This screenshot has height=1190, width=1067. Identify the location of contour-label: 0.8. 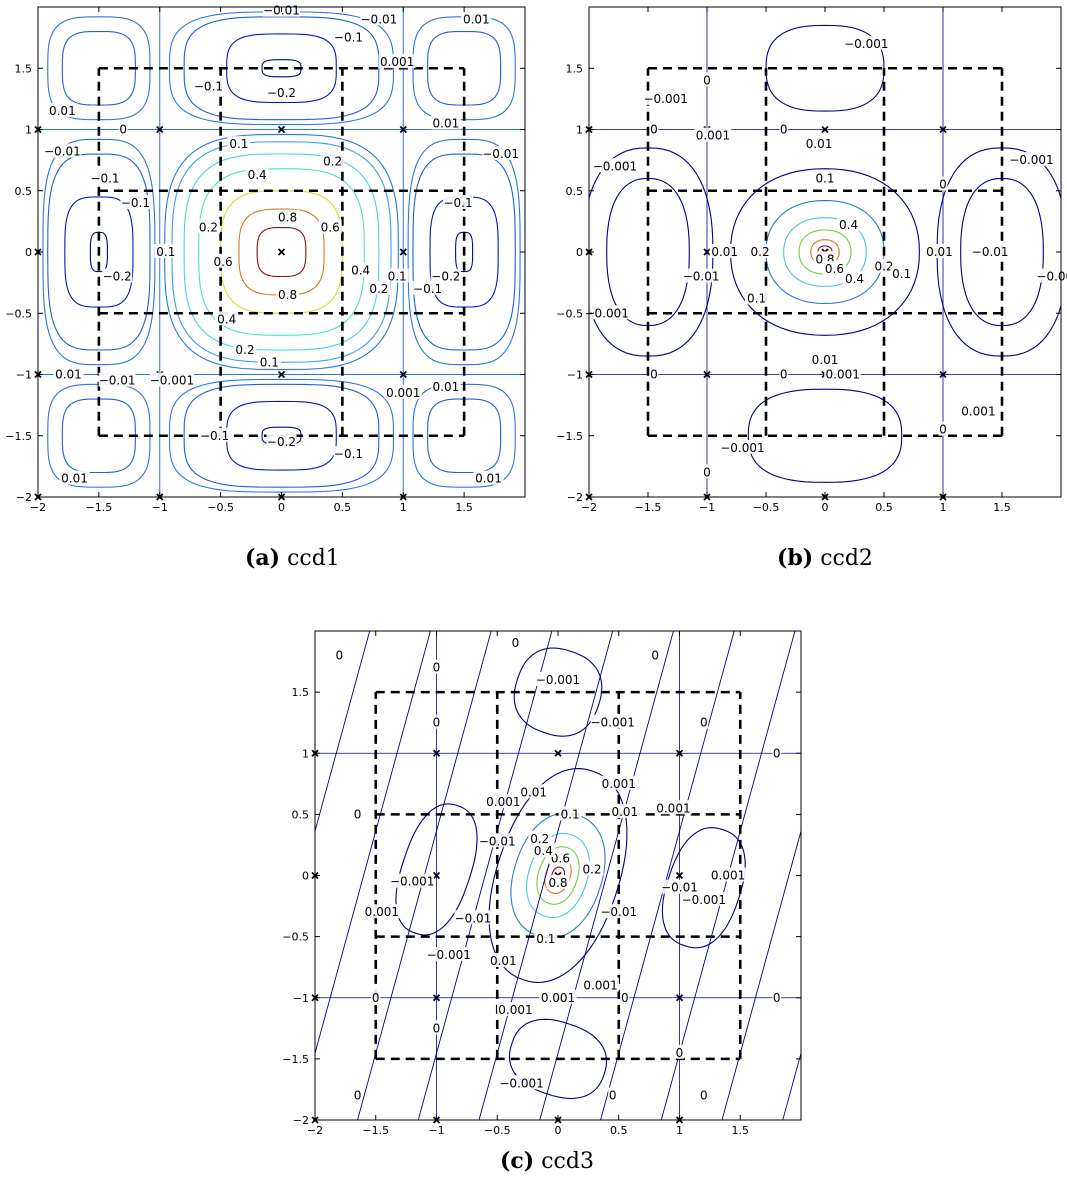
(557, 883).